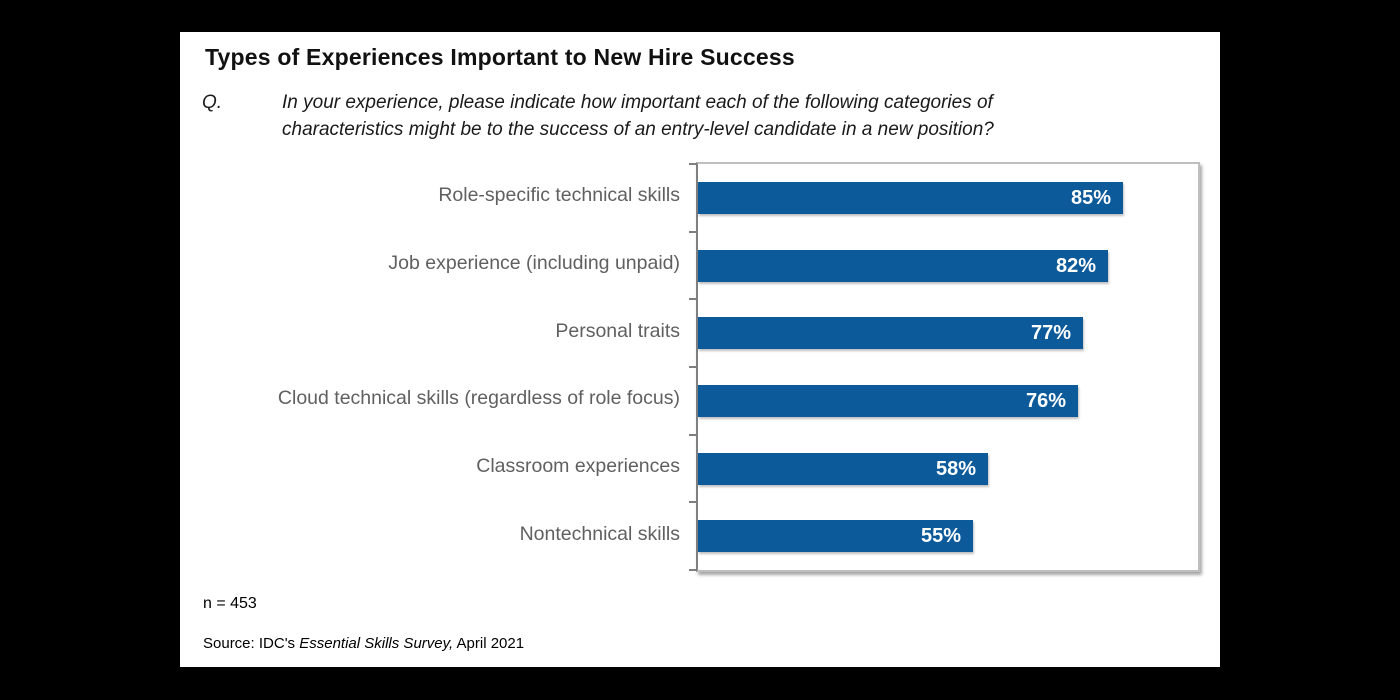 The image size is (1400, 700). Describe the element at coordinates (599, 533) in the screenshot. I see `category-label: Nontechnical skills` at that location.